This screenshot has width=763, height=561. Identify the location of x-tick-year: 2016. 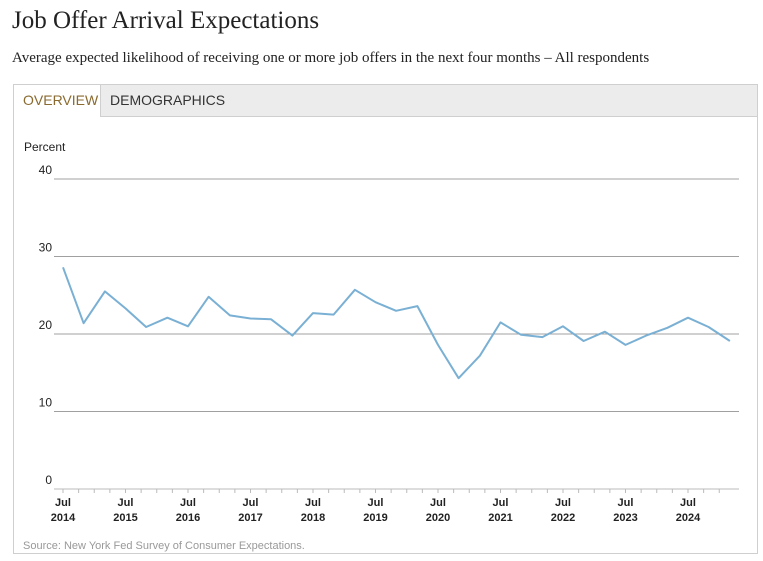
(188, 518).